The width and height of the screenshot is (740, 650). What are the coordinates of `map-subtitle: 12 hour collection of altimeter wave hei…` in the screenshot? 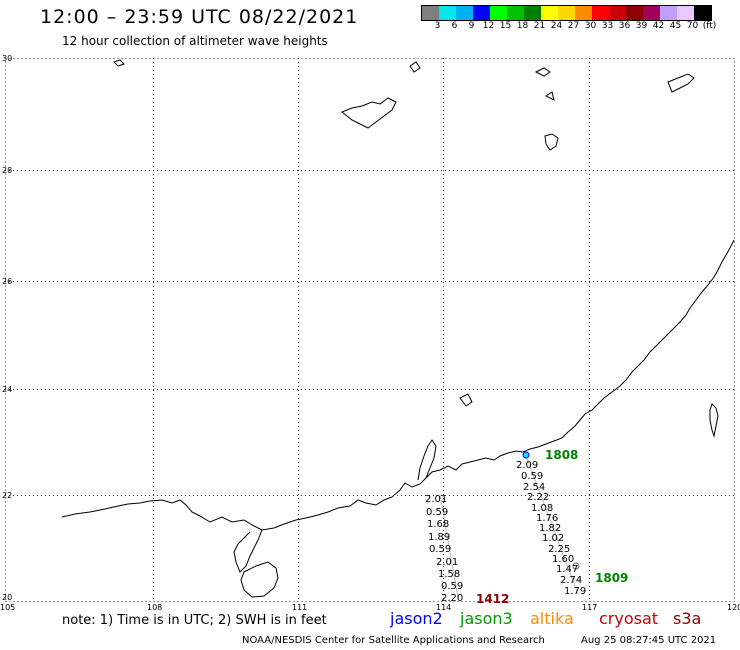 It's located at (195, 41).